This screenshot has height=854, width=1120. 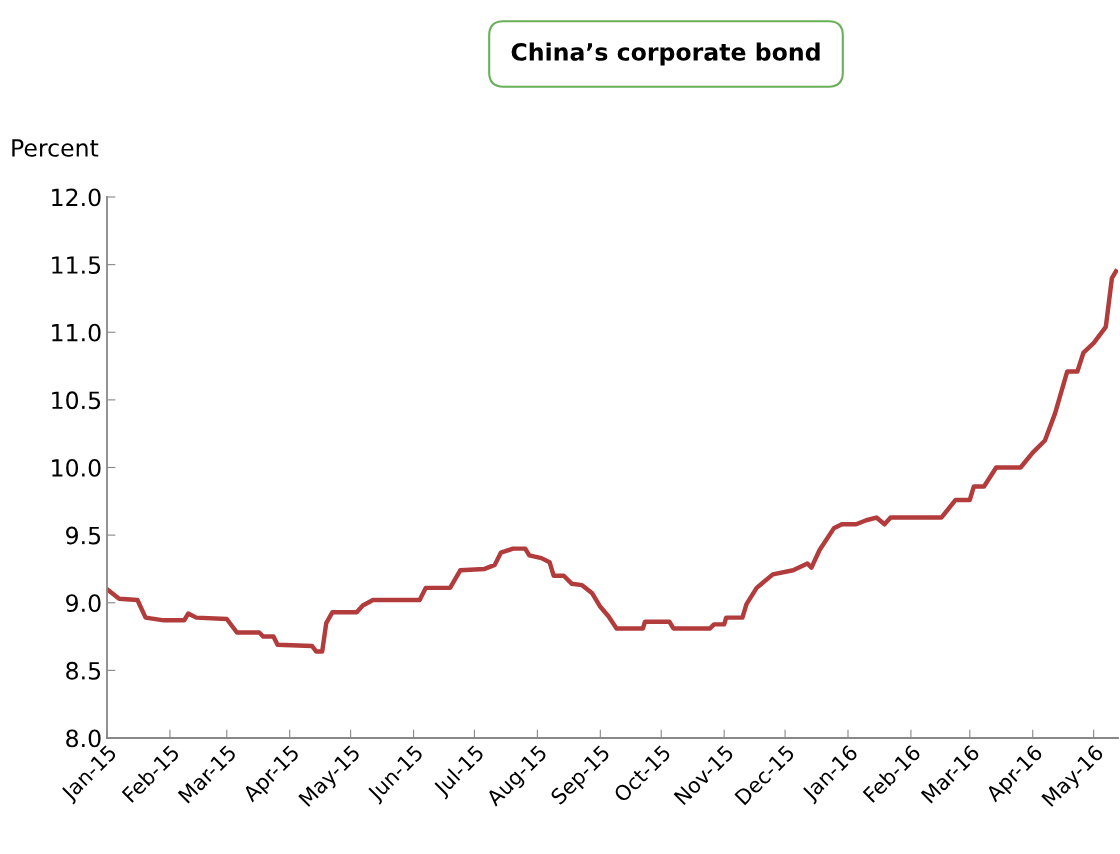 I want to click on y-tick-label: 10.0, so click(x=76, y=467).